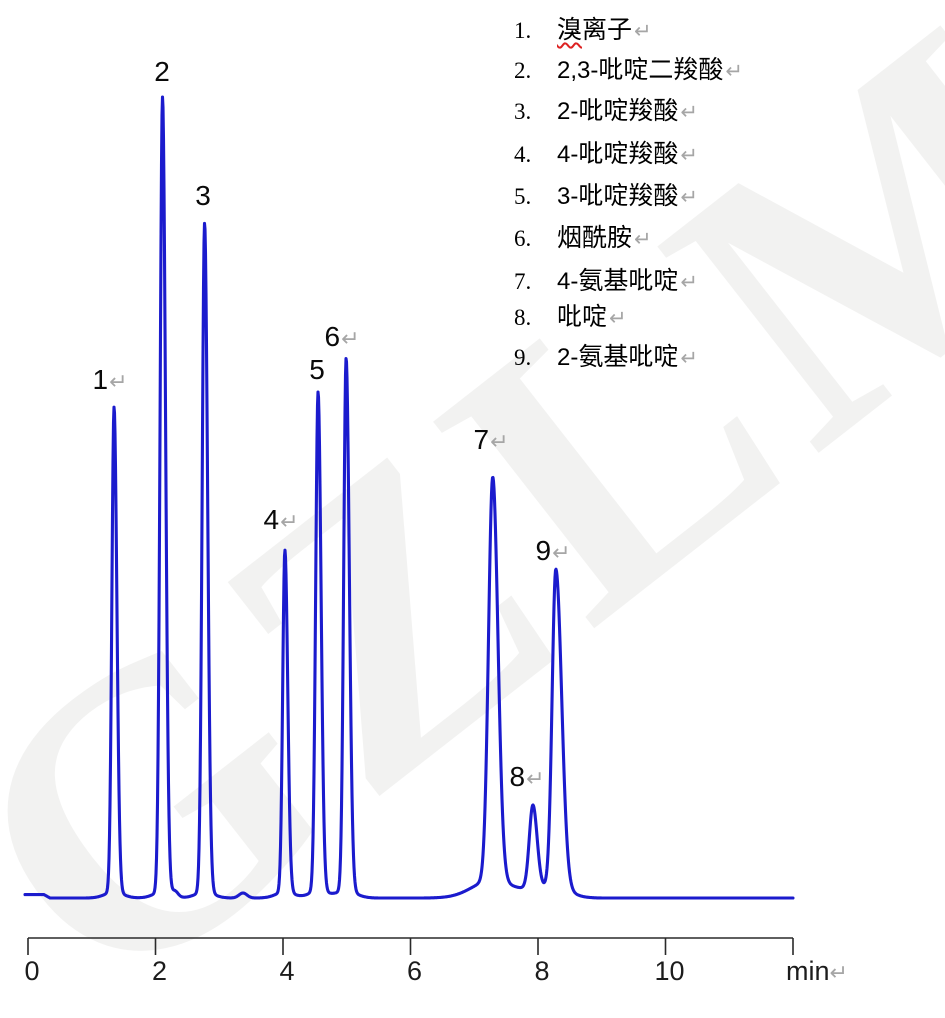  I want to click on legend-item-number: 2., so click(523, 70).